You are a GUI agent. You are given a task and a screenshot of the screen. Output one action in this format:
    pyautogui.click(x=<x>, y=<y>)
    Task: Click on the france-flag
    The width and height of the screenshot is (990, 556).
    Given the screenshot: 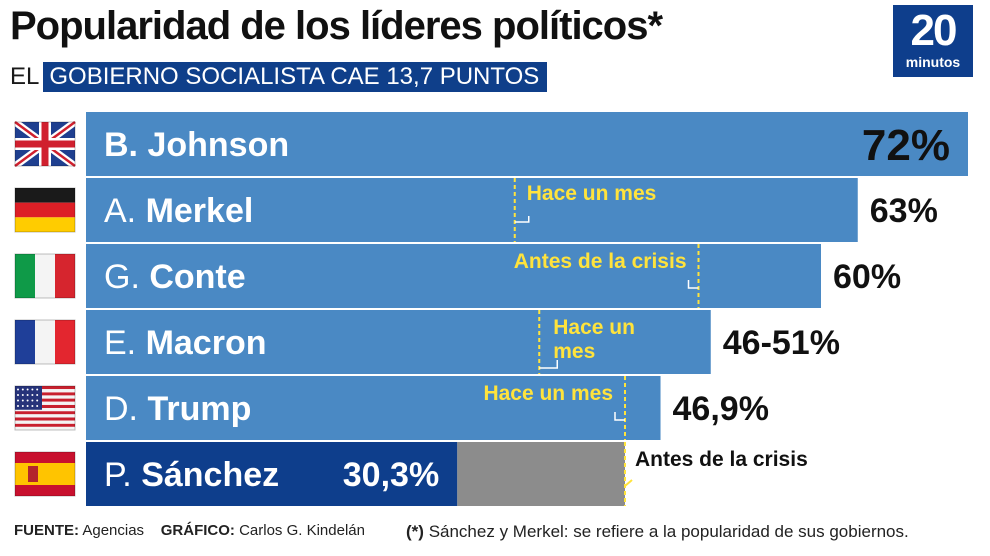 What is the action you would take?
    pyautogui.click(x=45, y=342)
    